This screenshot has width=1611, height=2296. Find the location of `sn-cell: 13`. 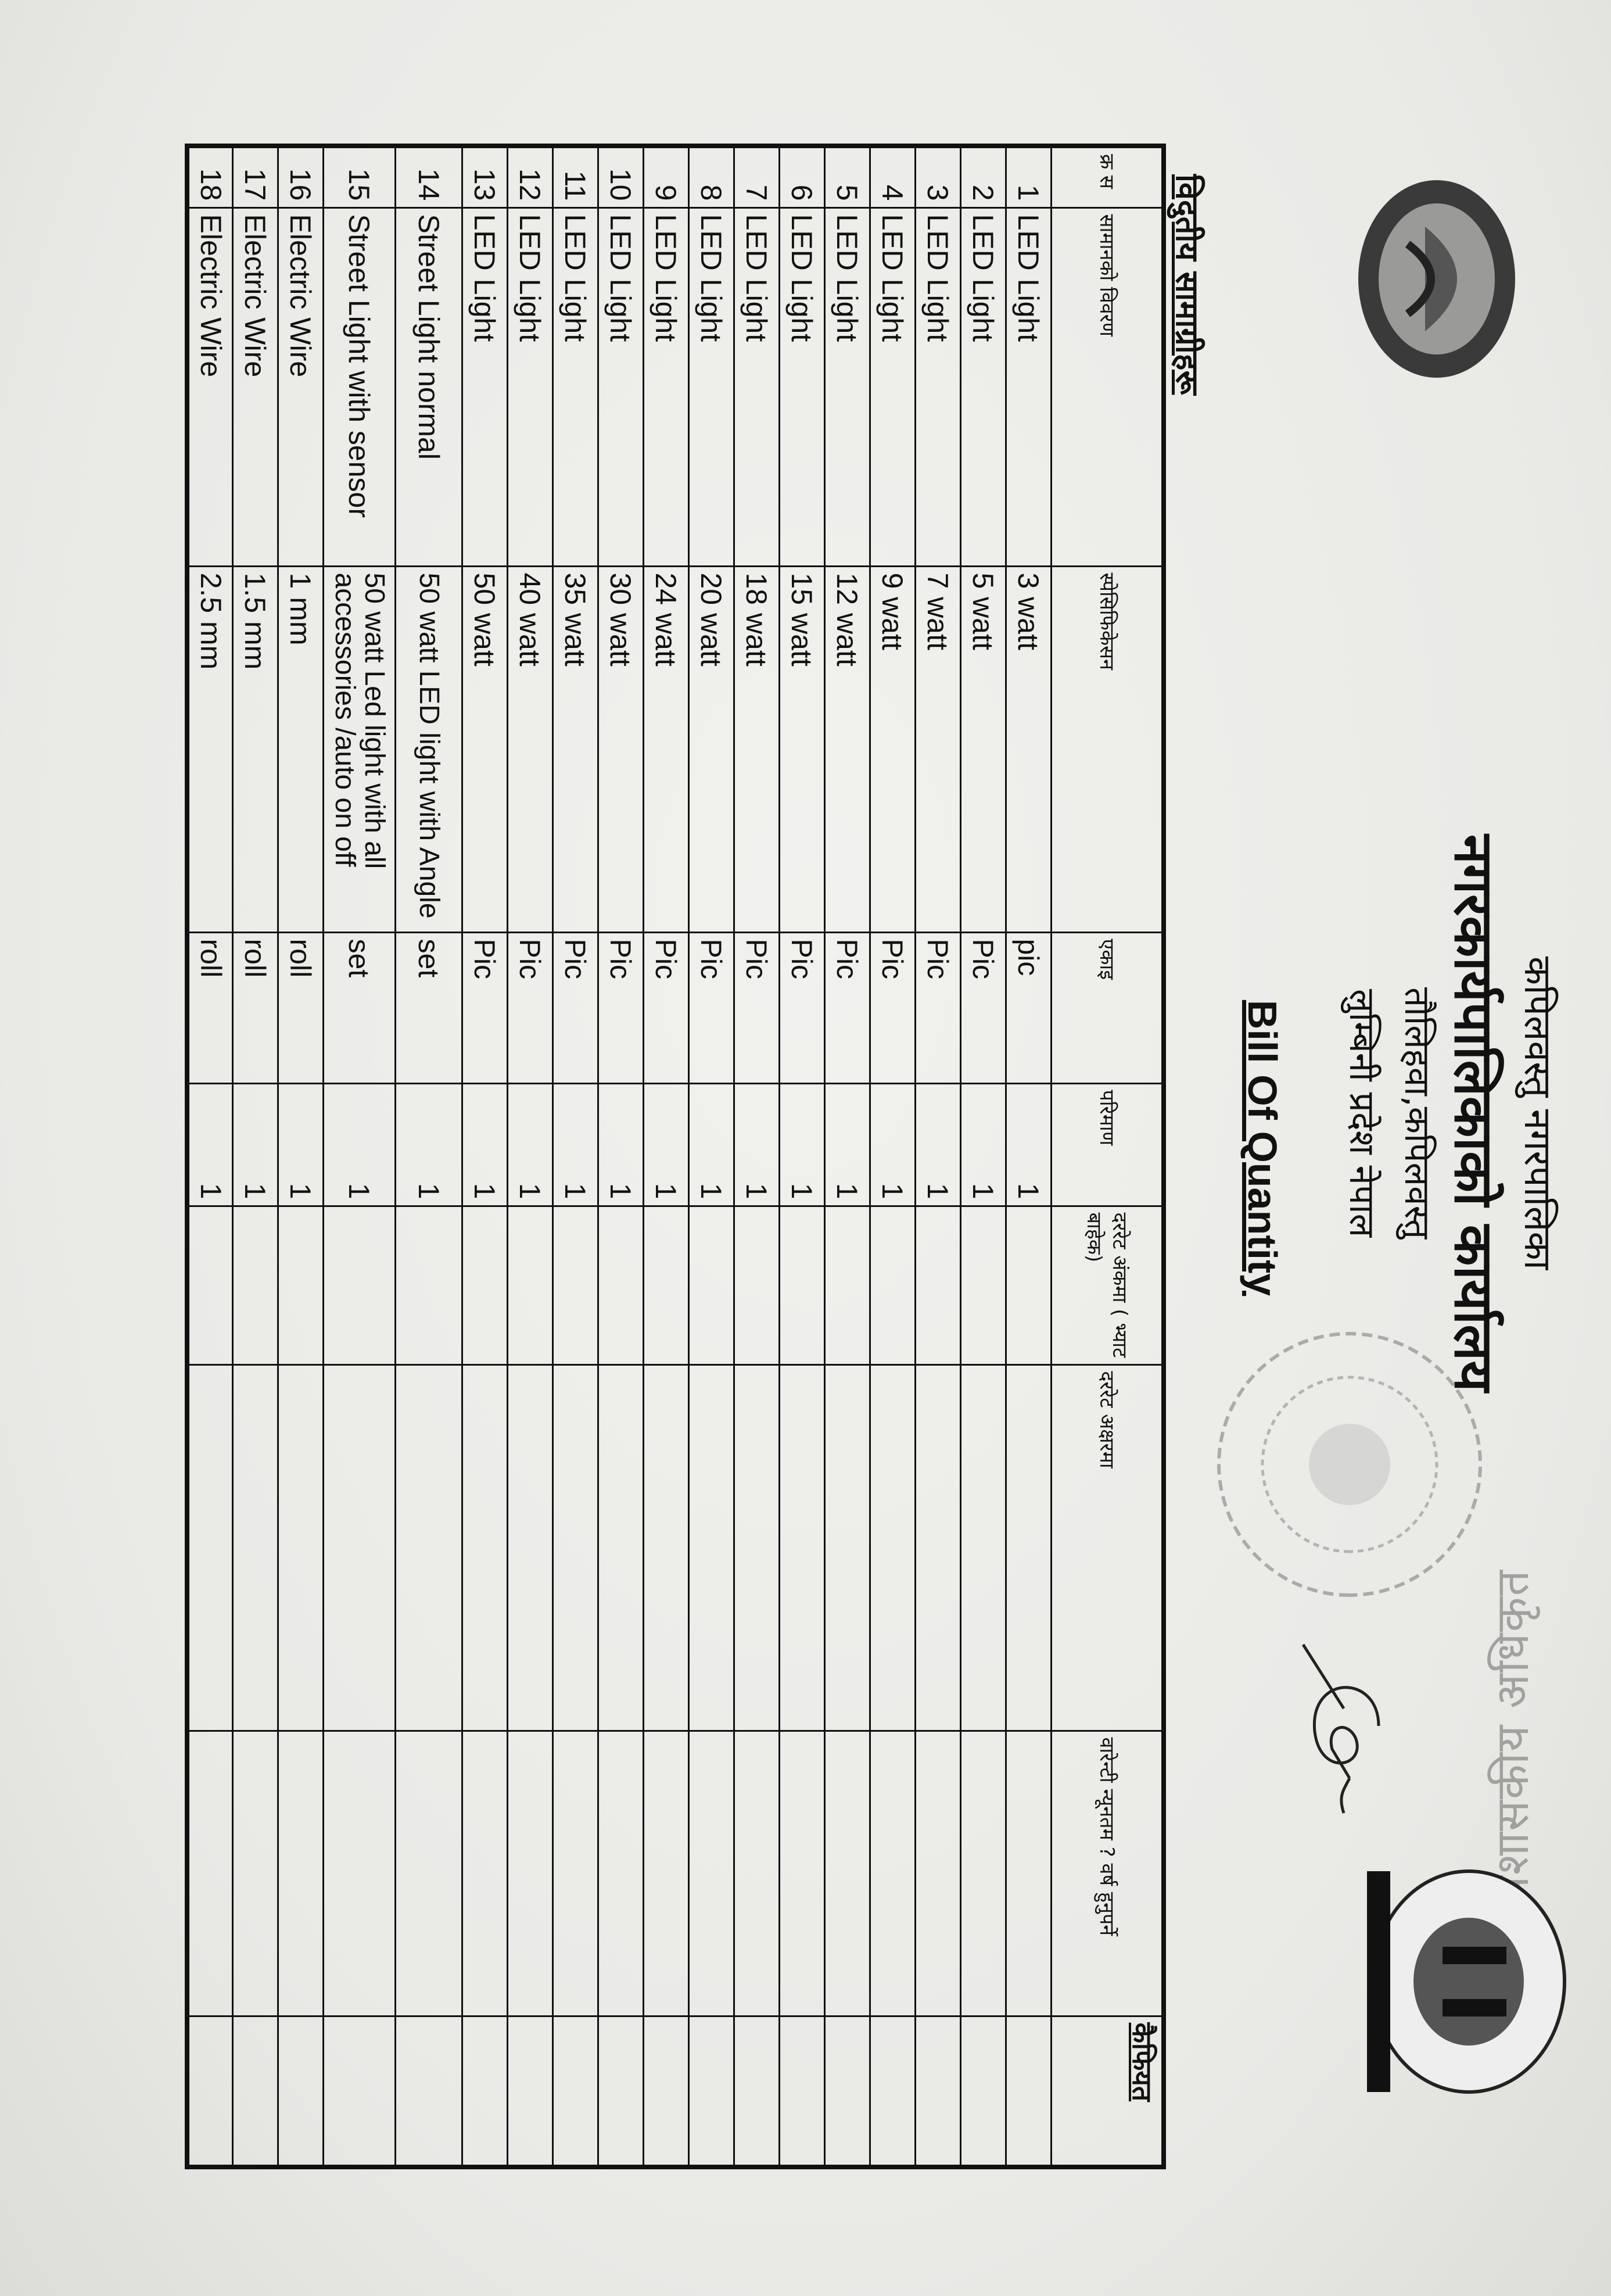

sn-cell: 13 is located at coordinates (485, 176).